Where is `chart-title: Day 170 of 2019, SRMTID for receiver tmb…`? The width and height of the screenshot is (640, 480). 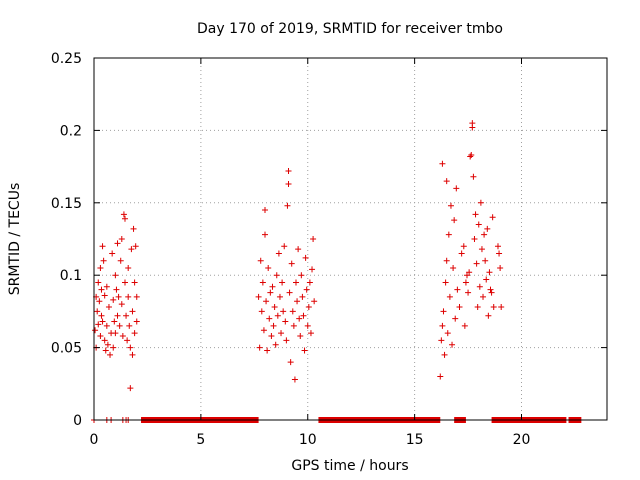 chart-title: Day 170 of 2019, SRMTID for receiver tmb… is located at coordinates (350, 29).